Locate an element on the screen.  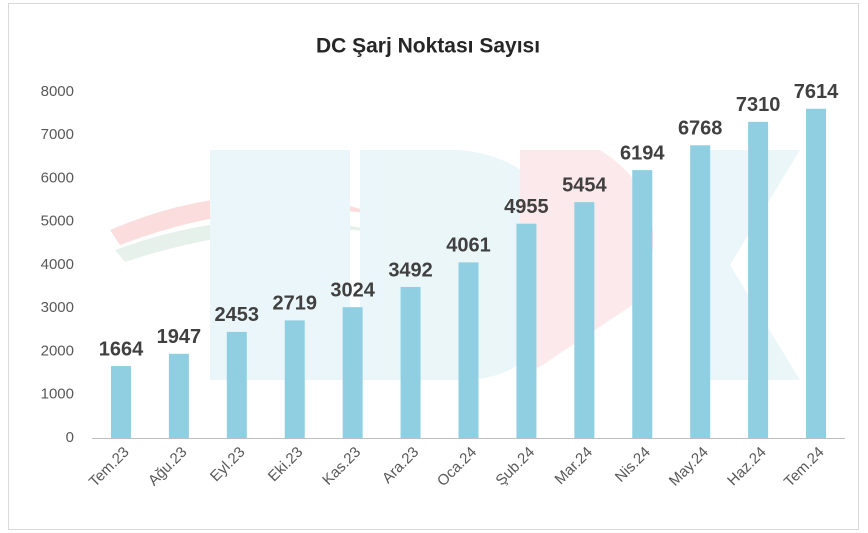
y-tick-label: 1000 is located at coordinates (57, 394).